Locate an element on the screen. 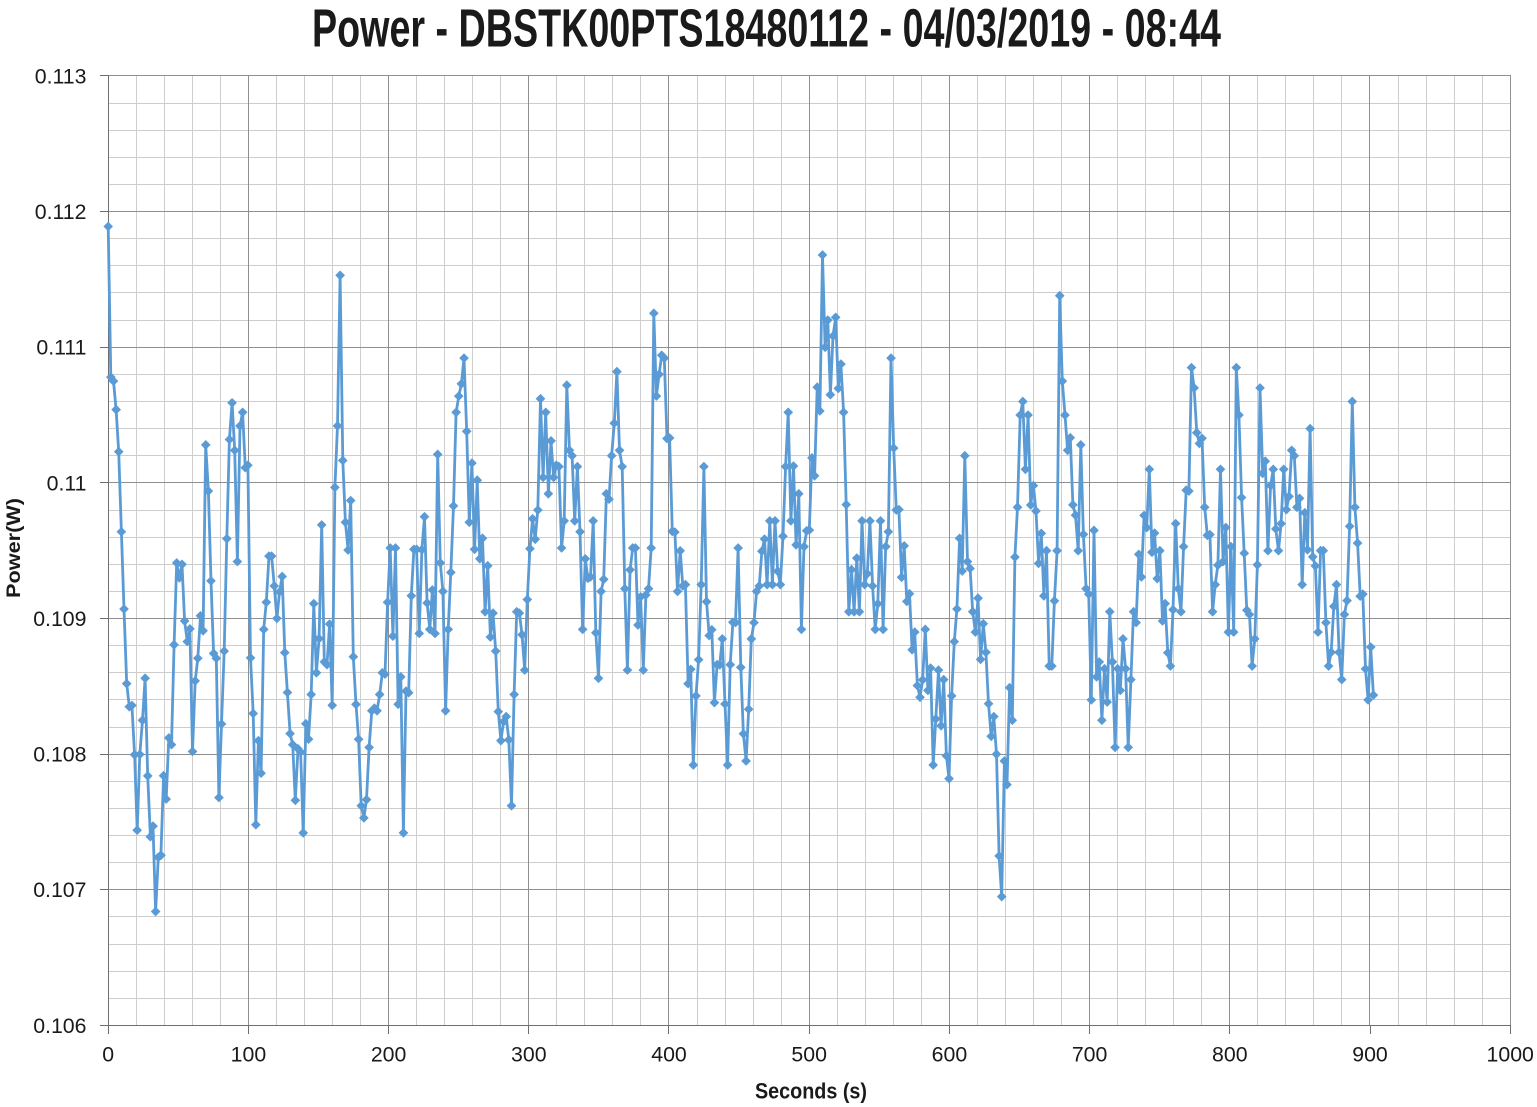 This screenshot has height=1107, width=1537. svg-text: 0 is located at coordinates (108, 1055).